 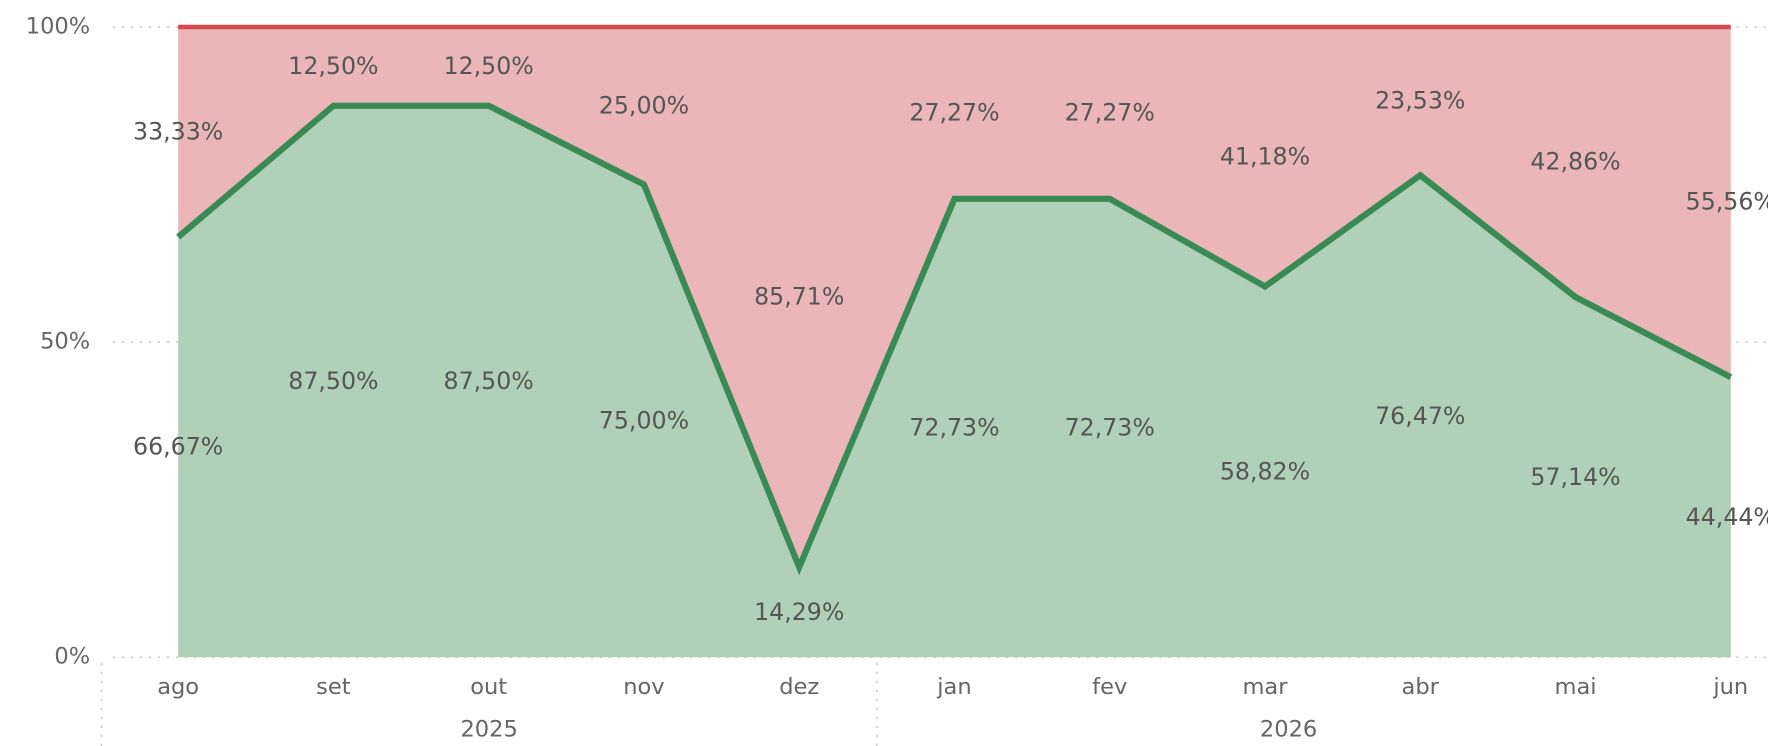 What do you see at coordinates (1288, 730) in the screenshot?
I see `x-group-label: 2026` at bounding box center [1288, 730].